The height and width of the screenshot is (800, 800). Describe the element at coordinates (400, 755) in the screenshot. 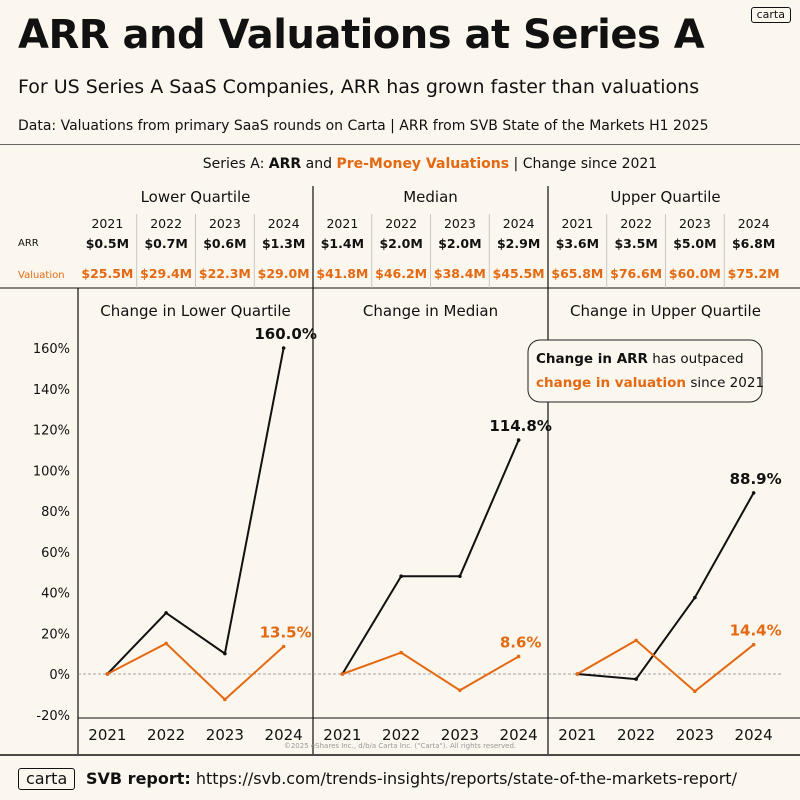

I see `footer-divider` at that location.